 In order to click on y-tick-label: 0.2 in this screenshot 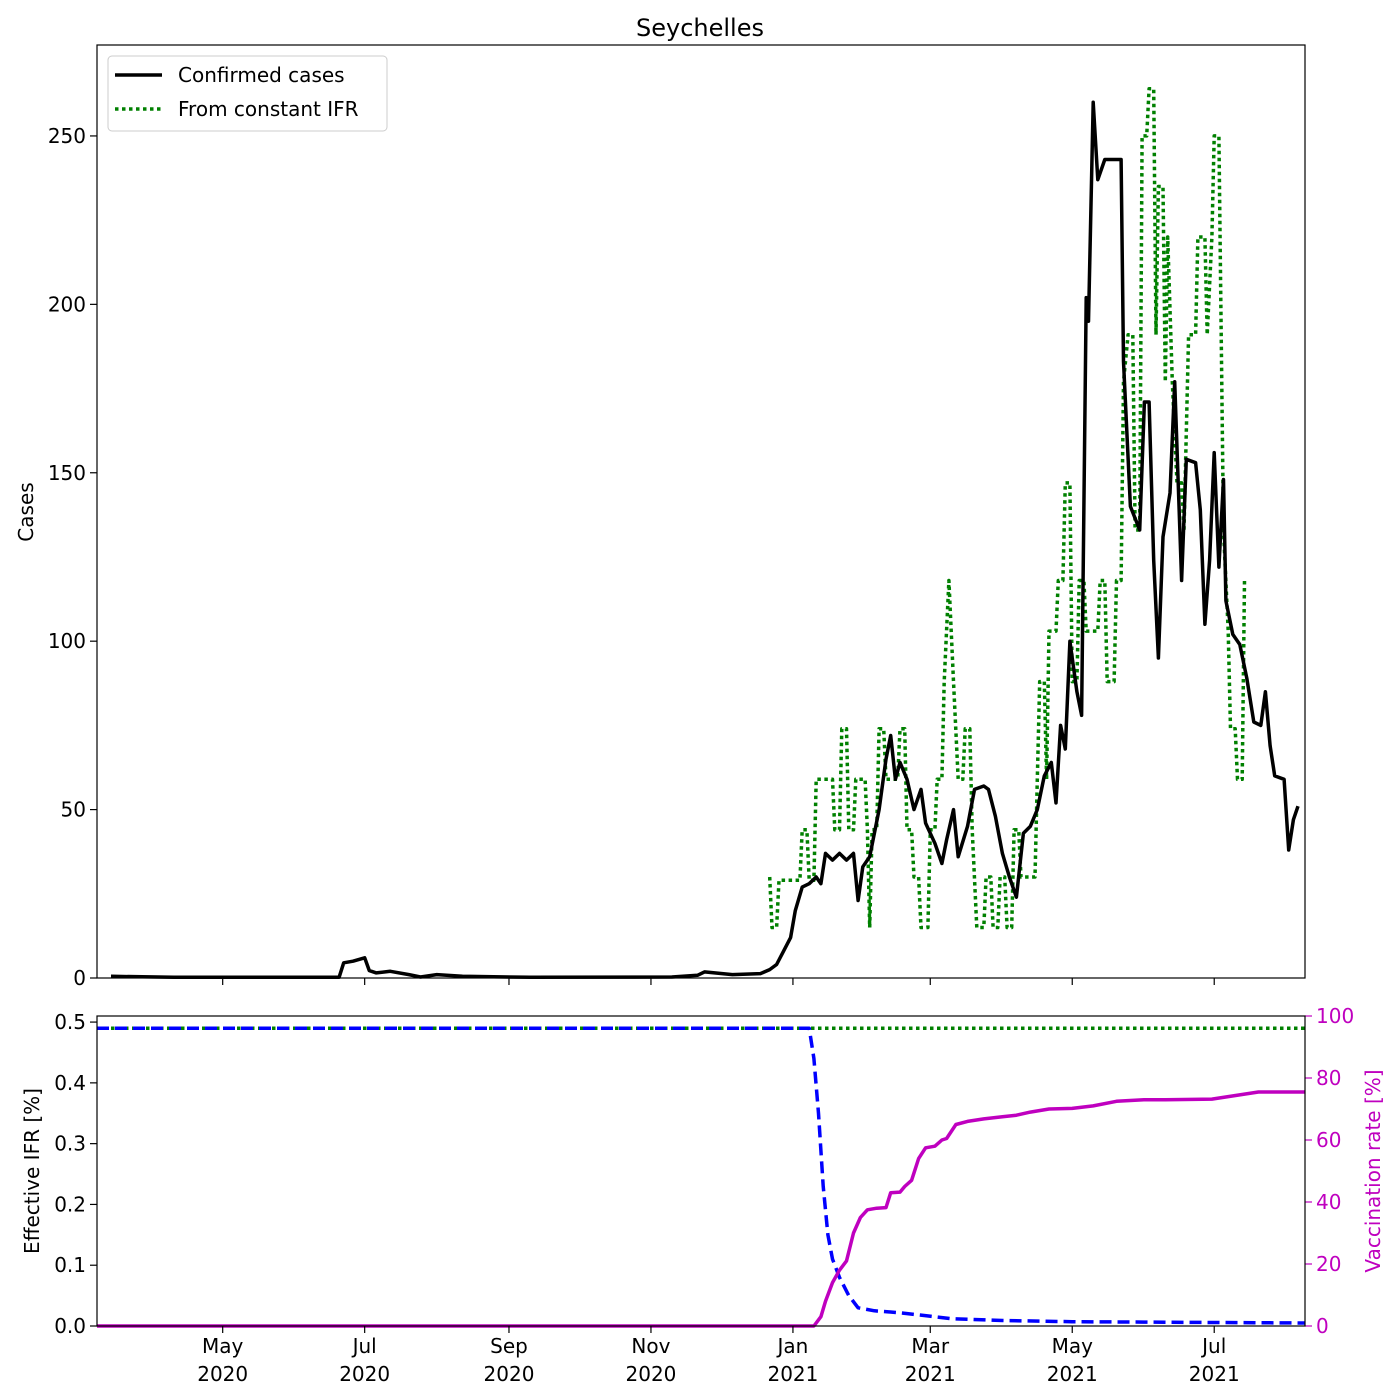, I will do `click(70, 1204)`.